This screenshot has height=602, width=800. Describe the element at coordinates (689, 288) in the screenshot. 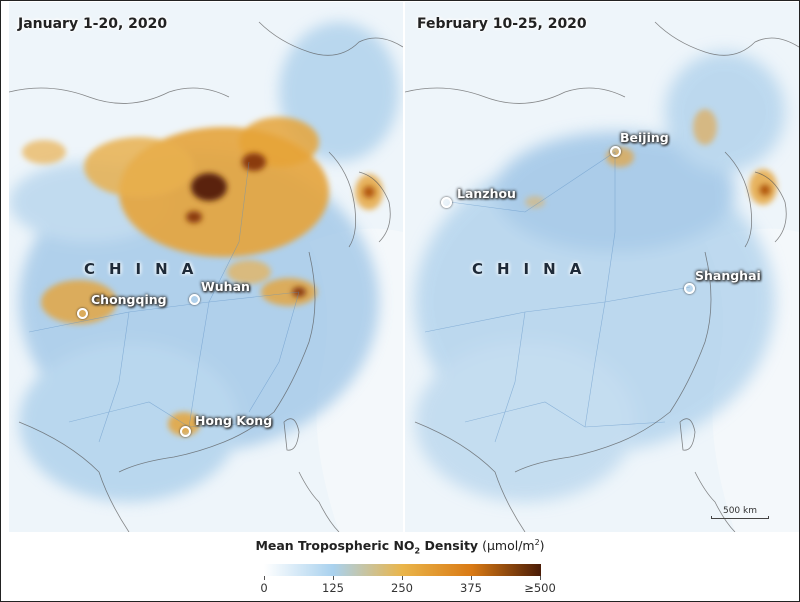

I see `city-marker-shanghai` at that location.